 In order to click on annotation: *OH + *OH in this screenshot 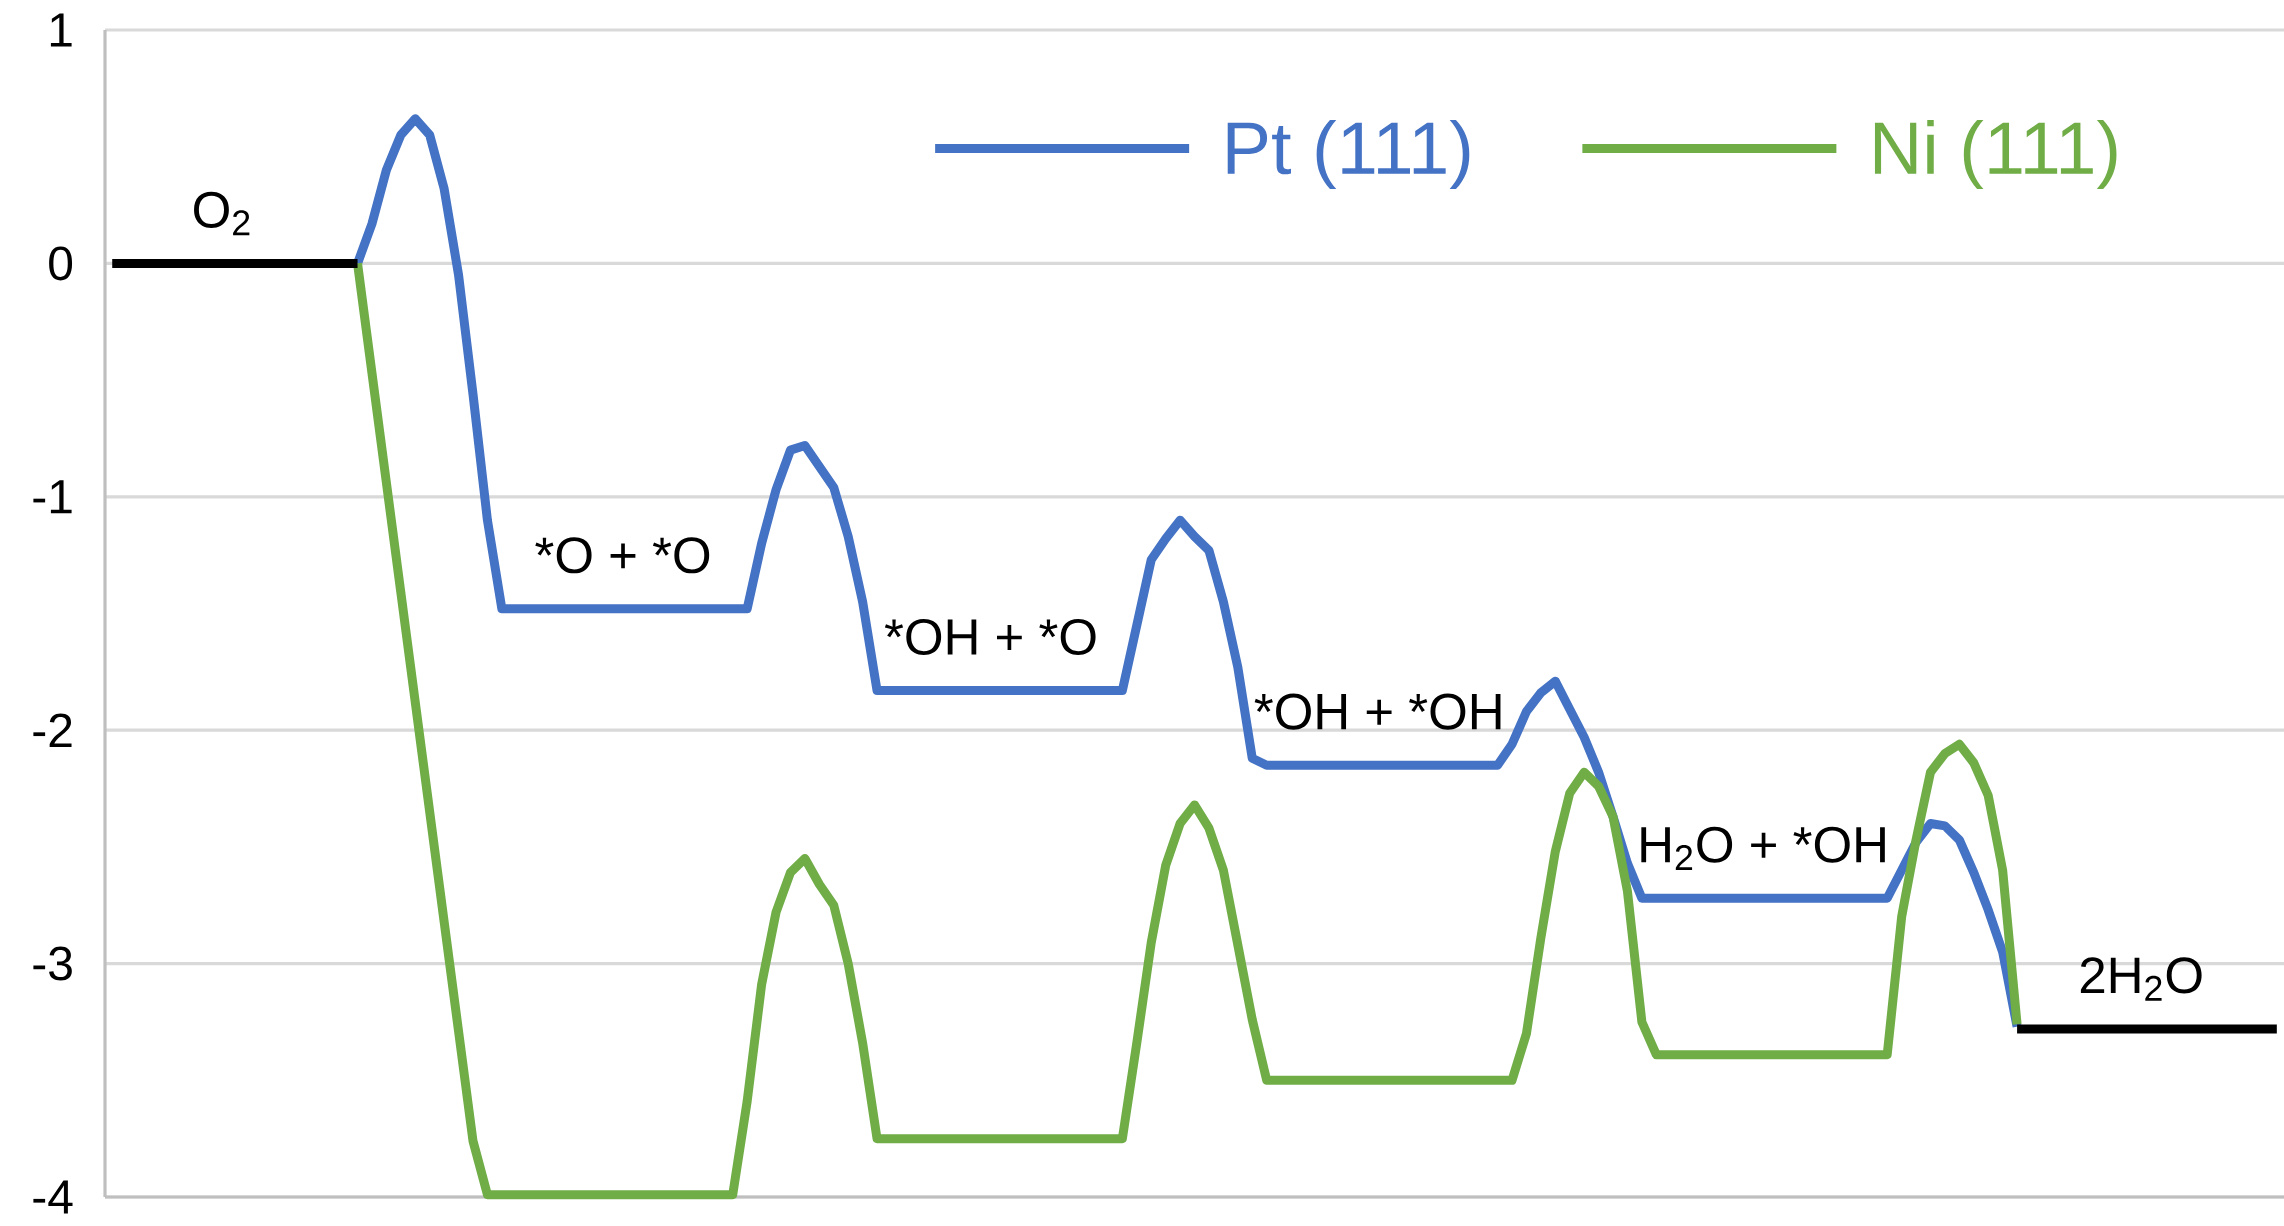, I will do `click(1377, 711)`.